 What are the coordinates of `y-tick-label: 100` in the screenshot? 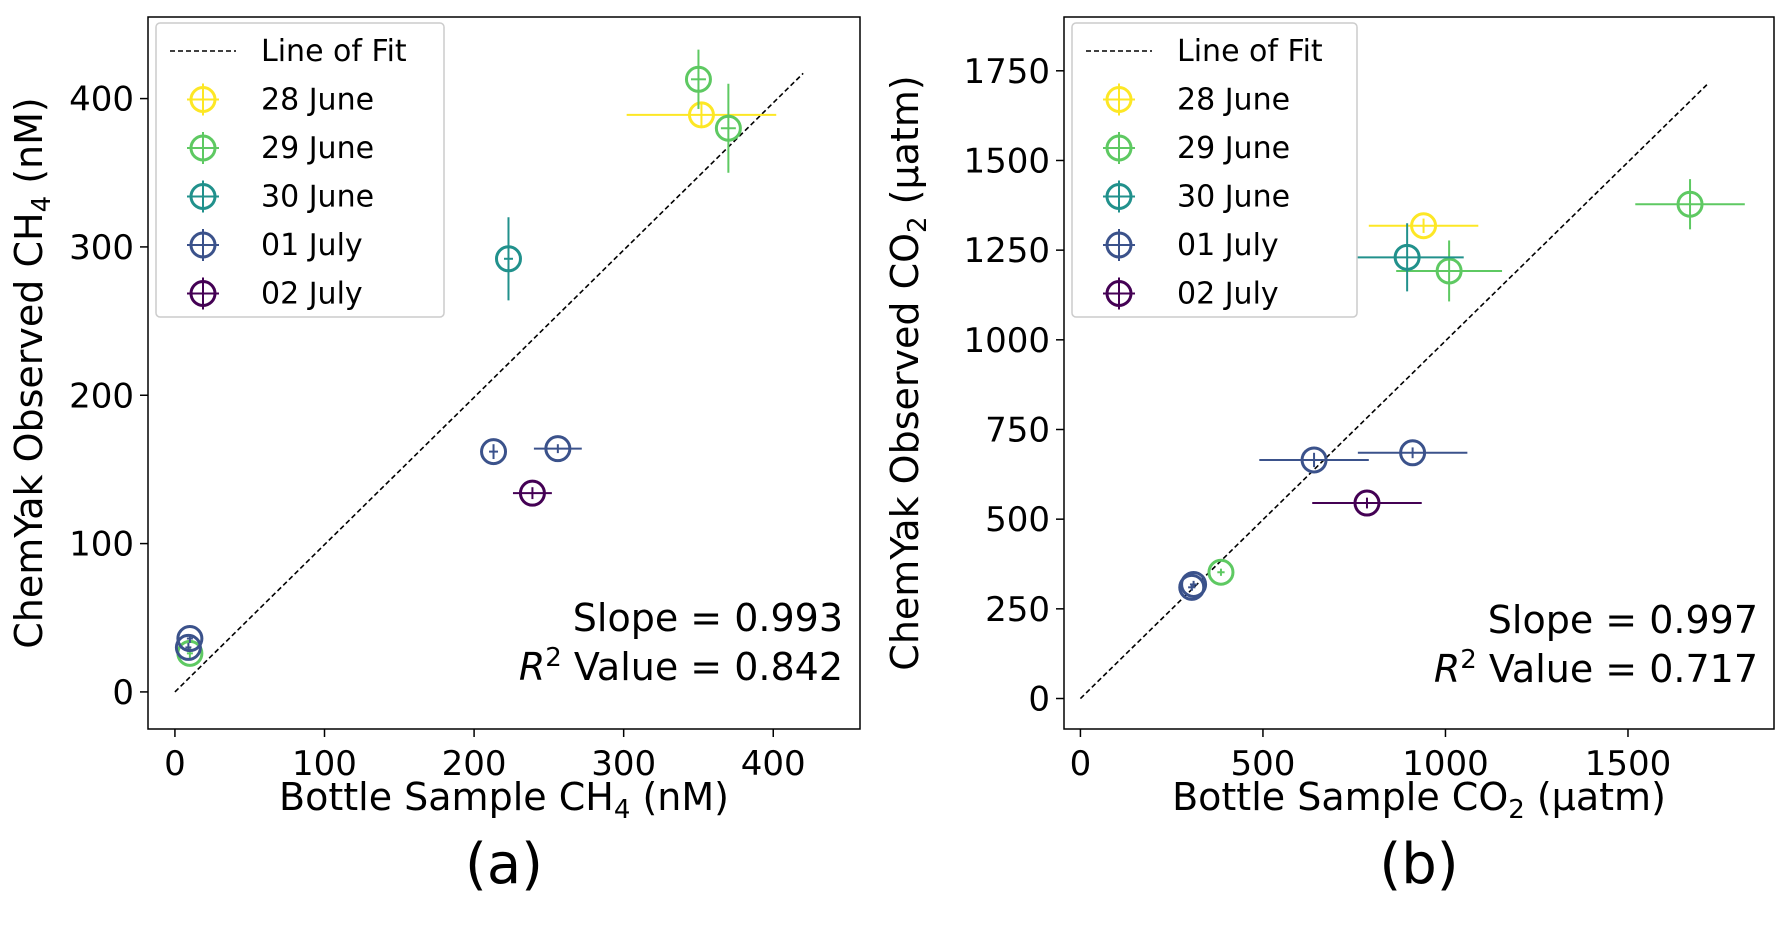 It's located at (101, 545).